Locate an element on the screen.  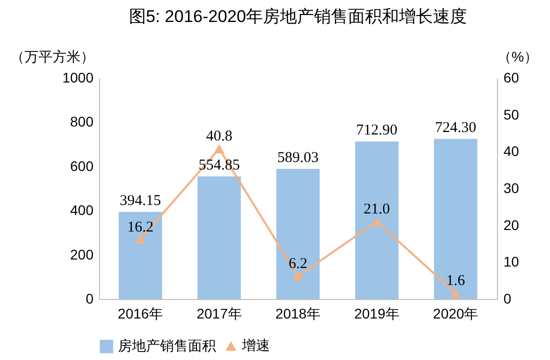
data-label: 40.8 is located at coordinates (219, 136).